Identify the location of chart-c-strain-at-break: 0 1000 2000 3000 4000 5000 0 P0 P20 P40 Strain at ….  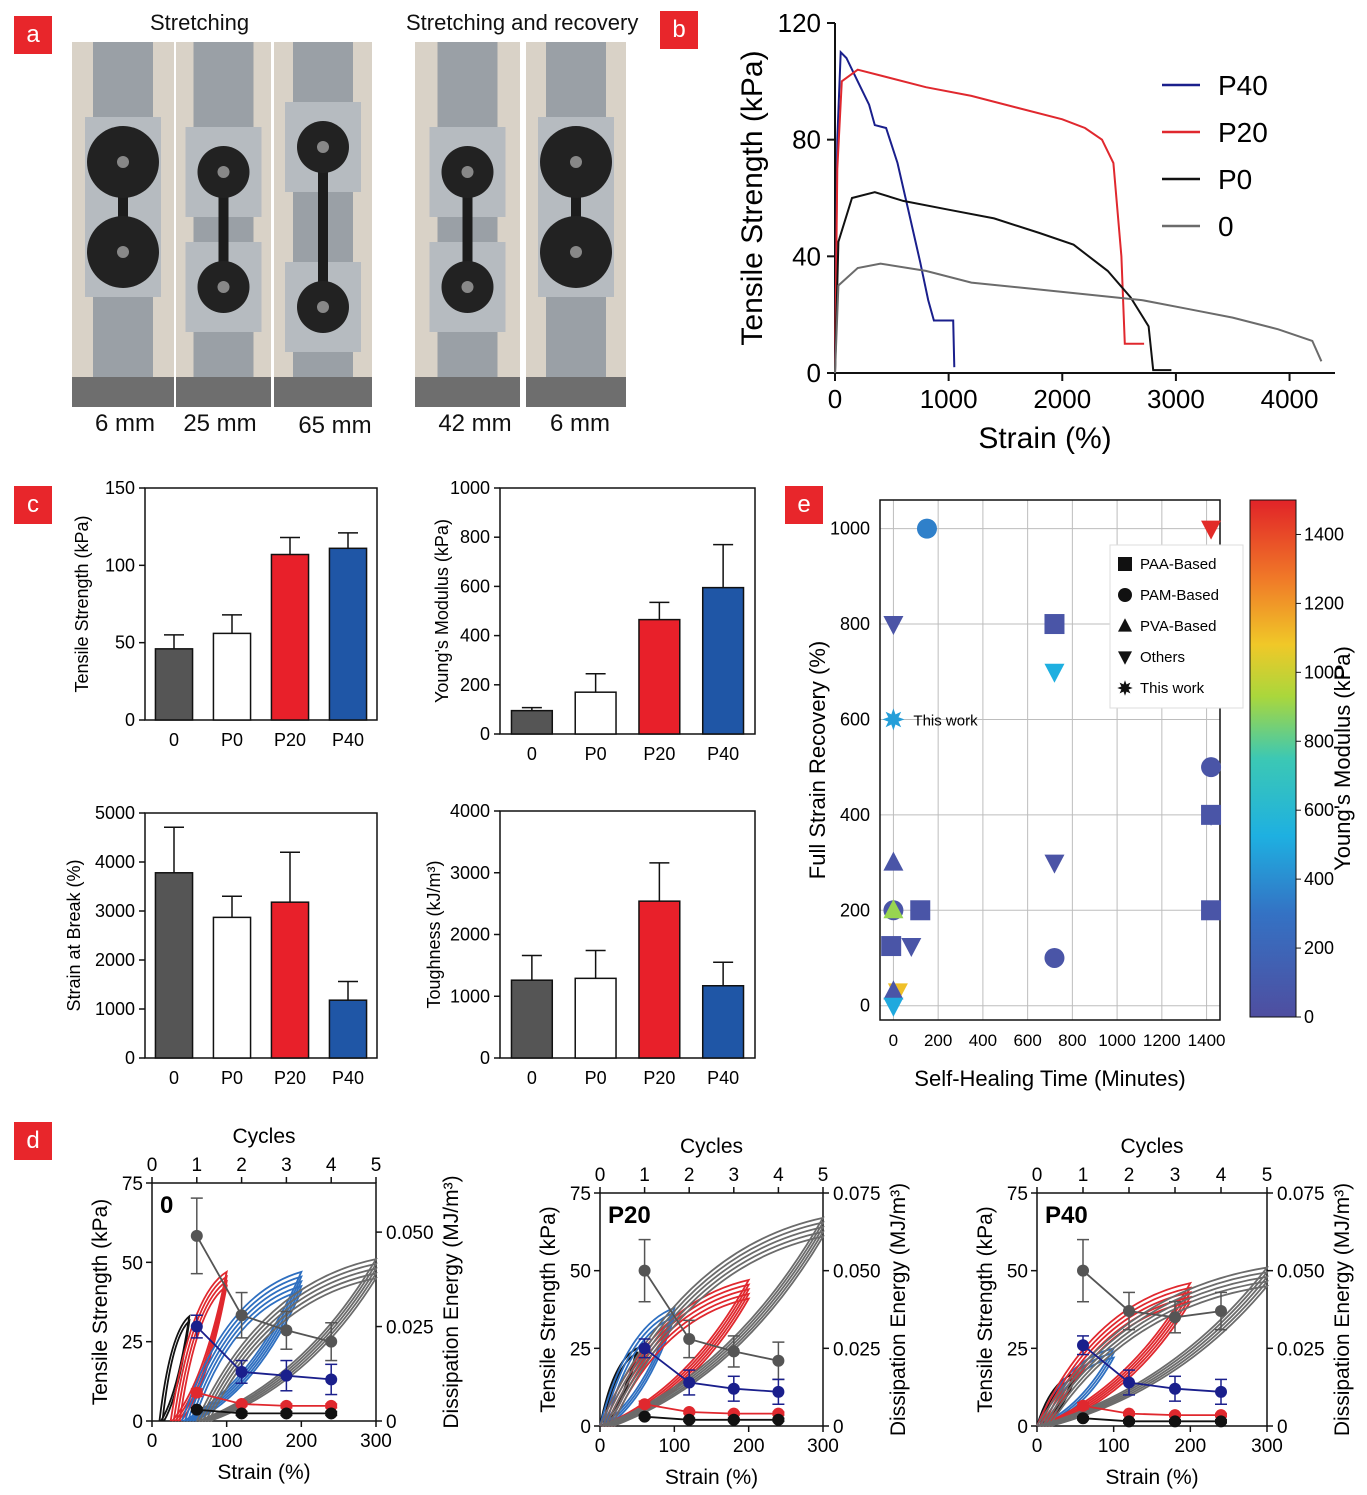
(221, 945).